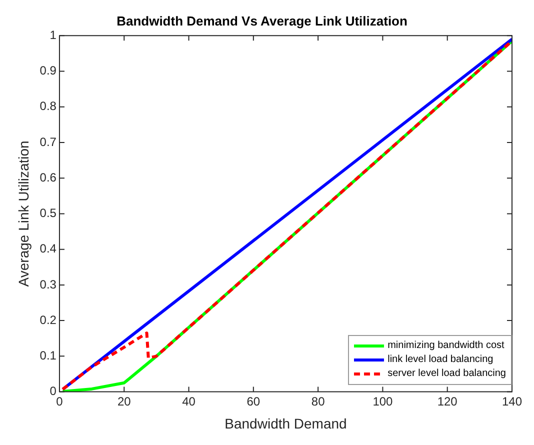  I want to click on y-tick-label: 0.8, so click(48, 106).